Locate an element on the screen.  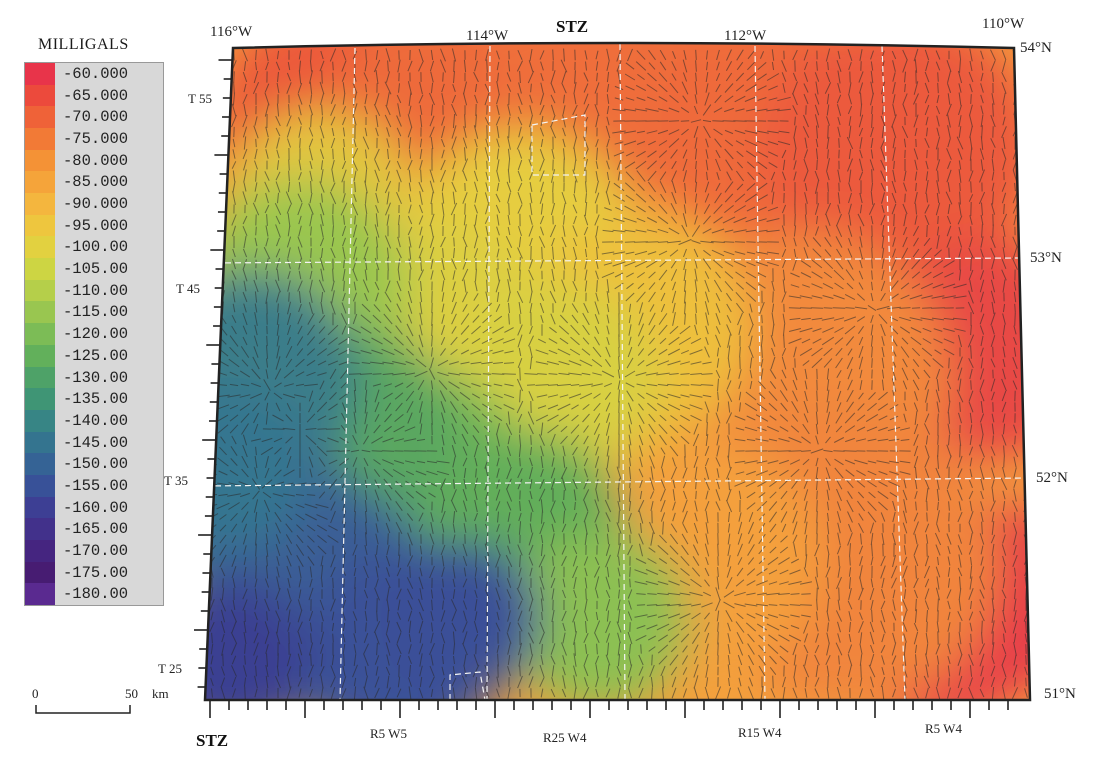
grid-line is located at coordinates (467, 685).